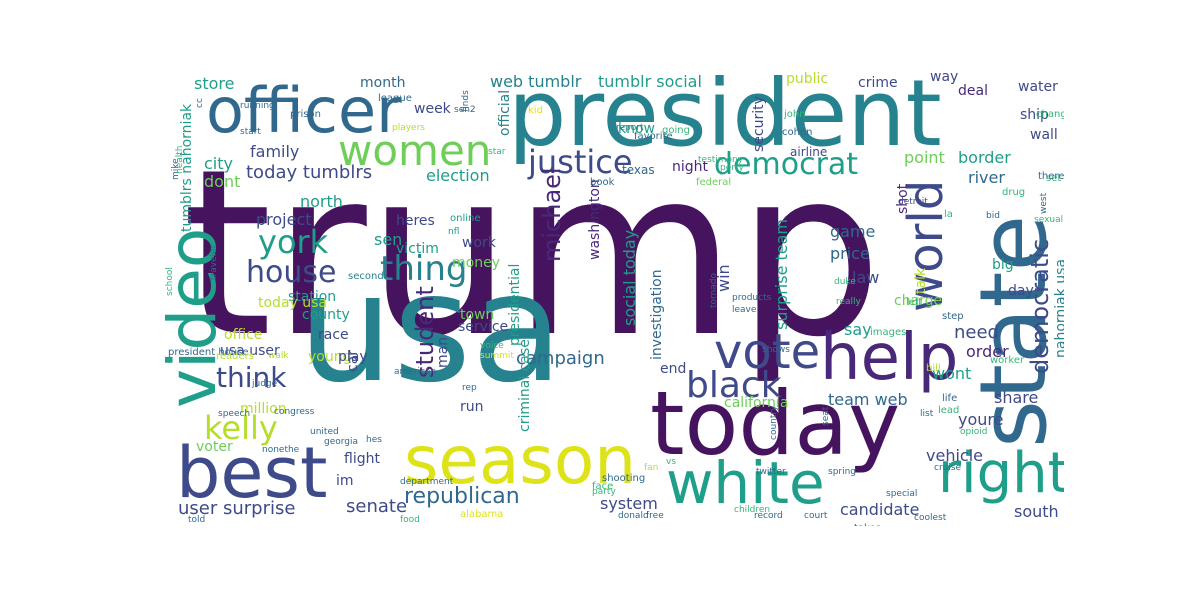 The width and height of the screenshot is (1200, 600). I want to click on word-cloud-word: opioid, so click(974, 432).